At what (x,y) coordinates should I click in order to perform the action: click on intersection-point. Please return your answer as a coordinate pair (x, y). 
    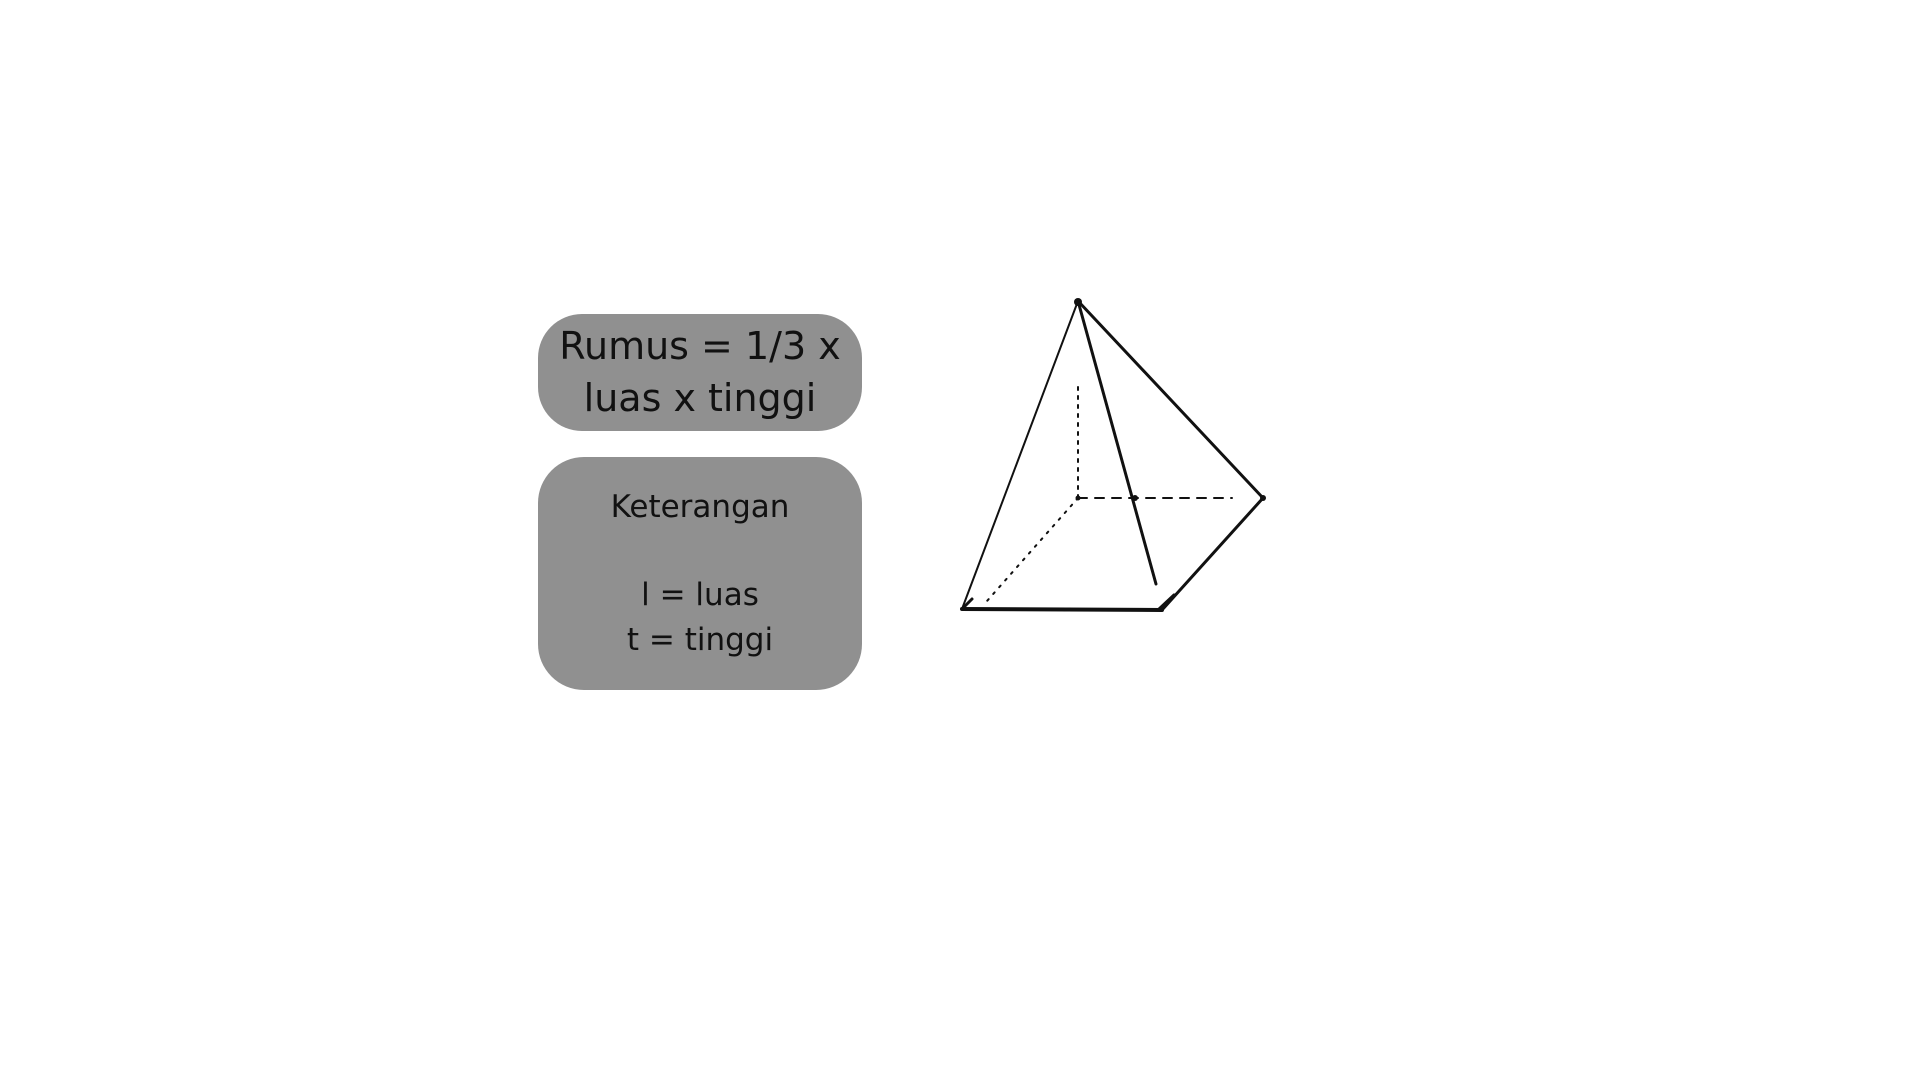
    Looking at the image, I should click on (1135, 498).